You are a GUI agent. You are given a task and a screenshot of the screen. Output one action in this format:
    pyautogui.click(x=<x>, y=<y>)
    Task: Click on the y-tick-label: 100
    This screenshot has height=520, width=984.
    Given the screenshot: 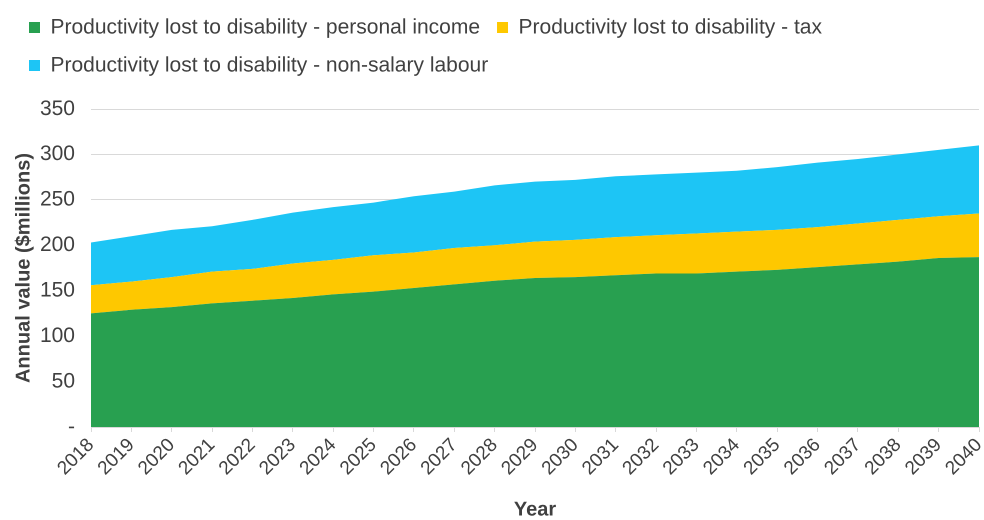 What is the action you would take?
    pyautogui.click(x=57, y=335)
    